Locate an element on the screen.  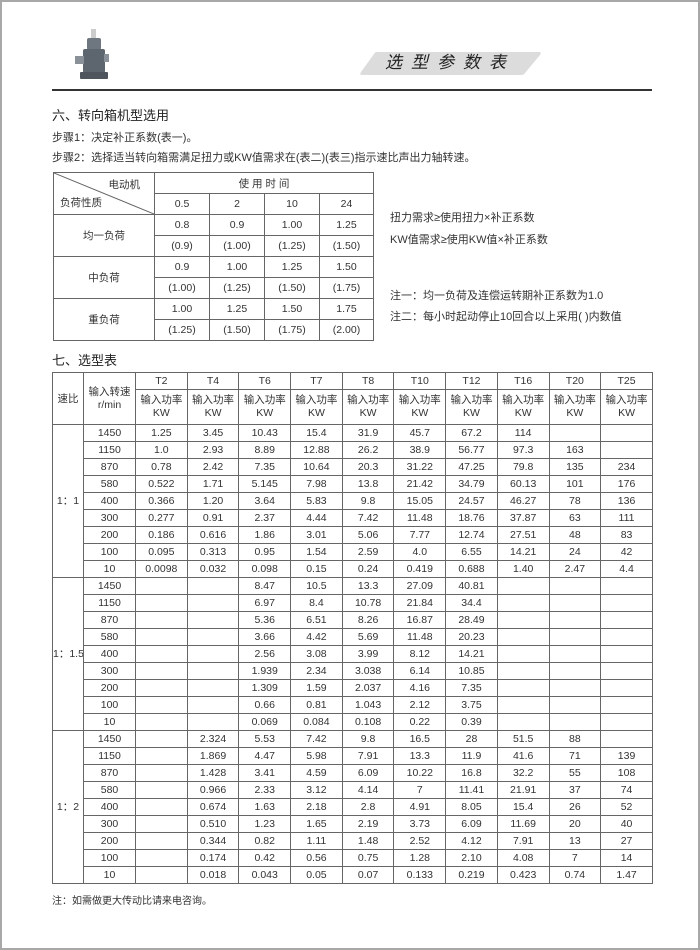
power-cell: 135 is located at coordinates (575, 467).